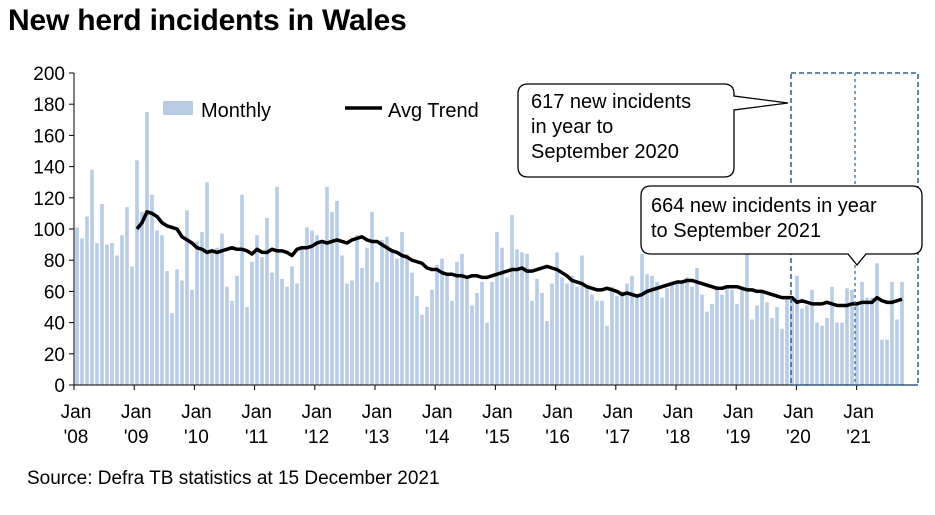 This screenshot has height=515, width=935. I want to click on y-tick-label: 200, so click(49, 74).